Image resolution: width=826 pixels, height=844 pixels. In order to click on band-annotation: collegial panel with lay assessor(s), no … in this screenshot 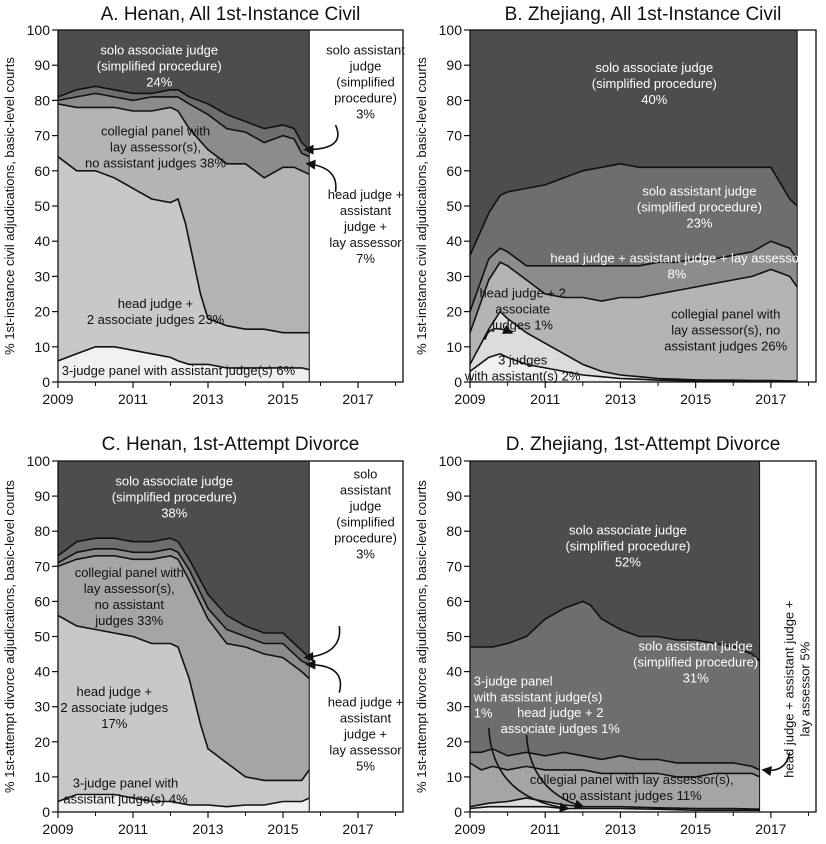, I will do `click(632, 787)`.